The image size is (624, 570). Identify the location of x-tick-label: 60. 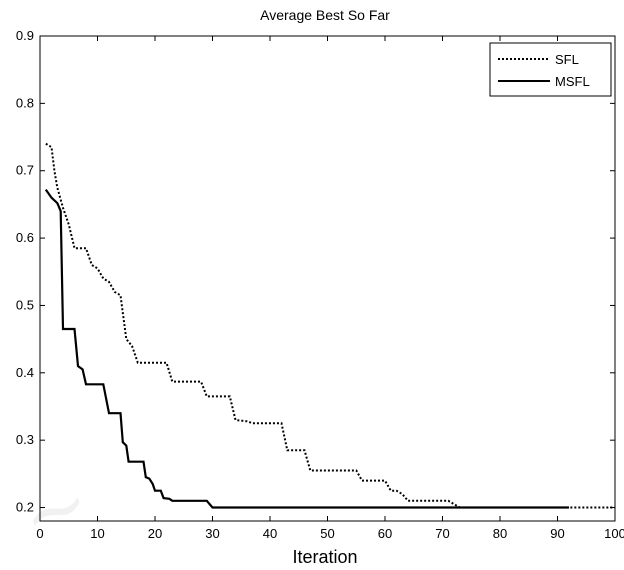
(385, 533).